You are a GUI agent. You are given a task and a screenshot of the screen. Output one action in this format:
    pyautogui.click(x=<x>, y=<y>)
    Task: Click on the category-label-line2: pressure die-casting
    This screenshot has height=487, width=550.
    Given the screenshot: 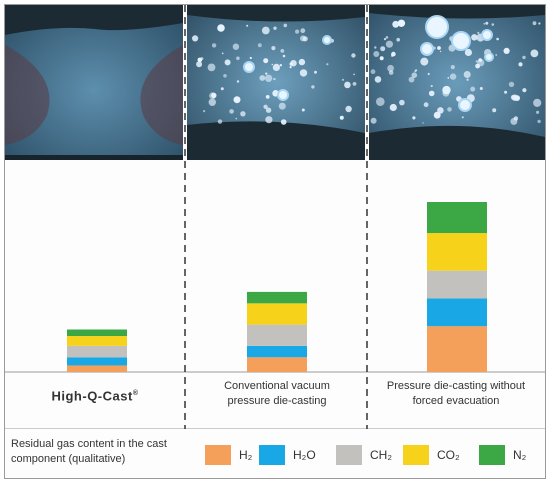 What is the action you would take?
    pyautogui.click(x=277, y=401)
    